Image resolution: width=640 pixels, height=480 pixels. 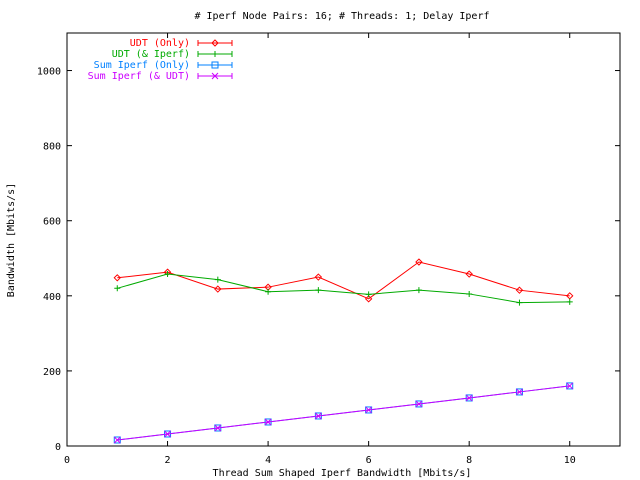 I want to click on series-sum-iperf-udt, so click(x=343, y=413).